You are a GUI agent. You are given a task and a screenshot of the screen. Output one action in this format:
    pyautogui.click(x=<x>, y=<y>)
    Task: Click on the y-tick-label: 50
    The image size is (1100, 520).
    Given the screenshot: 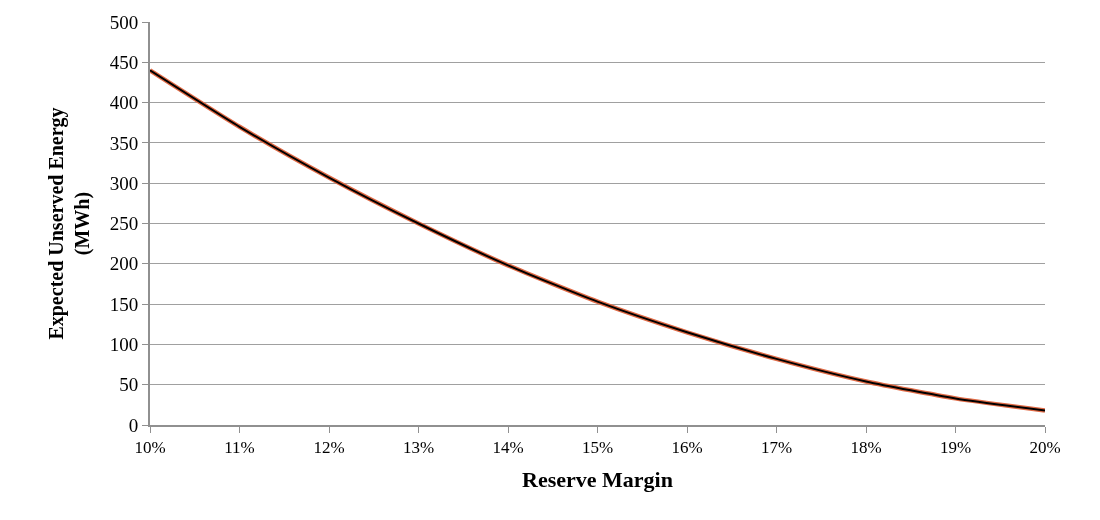 What is the action you would take?
    pyautogui.click(x=129, y=385)
    